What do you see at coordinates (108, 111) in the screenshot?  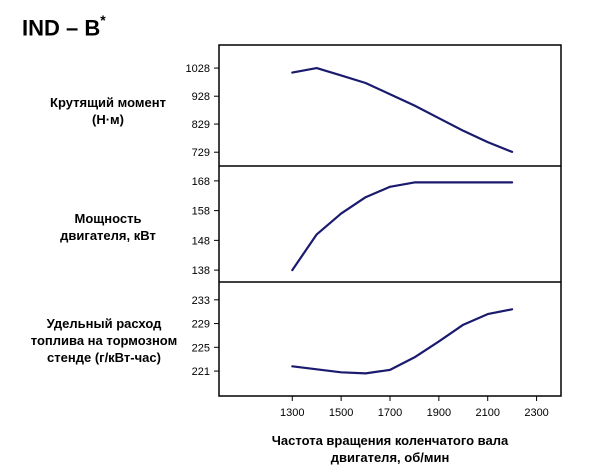 I see `panel-1-label: Крутящий момент (Н·м)` at bounding box center [108, 111].